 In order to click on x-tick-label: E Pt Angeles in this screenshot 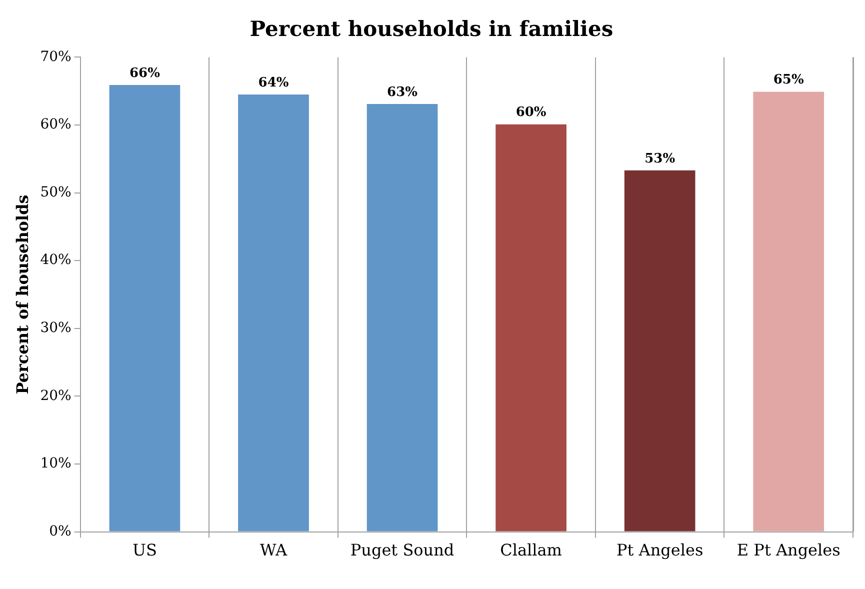, I will do `click(788, 550)`.